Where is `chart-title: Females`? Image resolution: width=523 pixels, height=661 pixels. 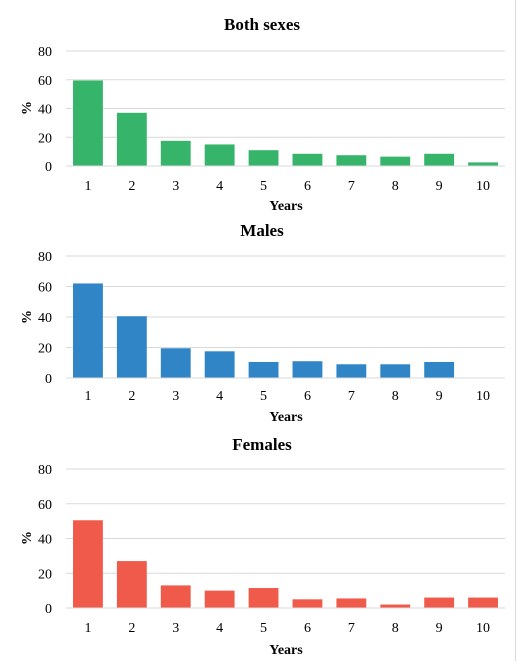
chart-title: Females is located at coordinates (262, 444).